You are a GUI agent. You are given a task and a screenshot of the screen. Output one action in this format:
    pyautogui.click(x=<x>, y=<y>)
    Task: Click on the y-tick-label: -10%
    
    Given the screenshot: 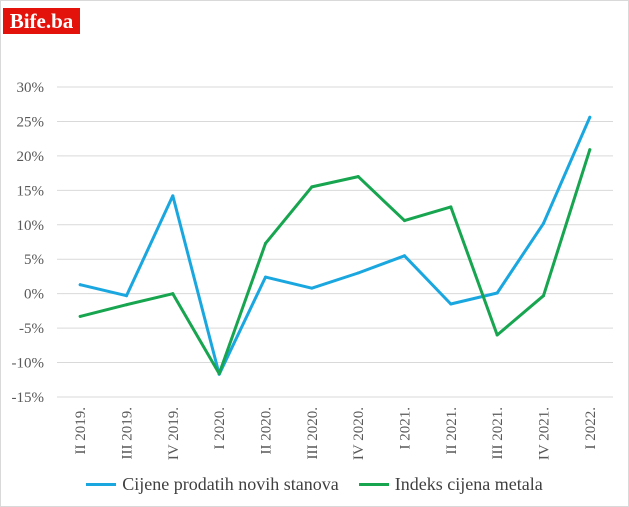 What is the action you would take?
    pyautogui.click(x=28, y=364)
    